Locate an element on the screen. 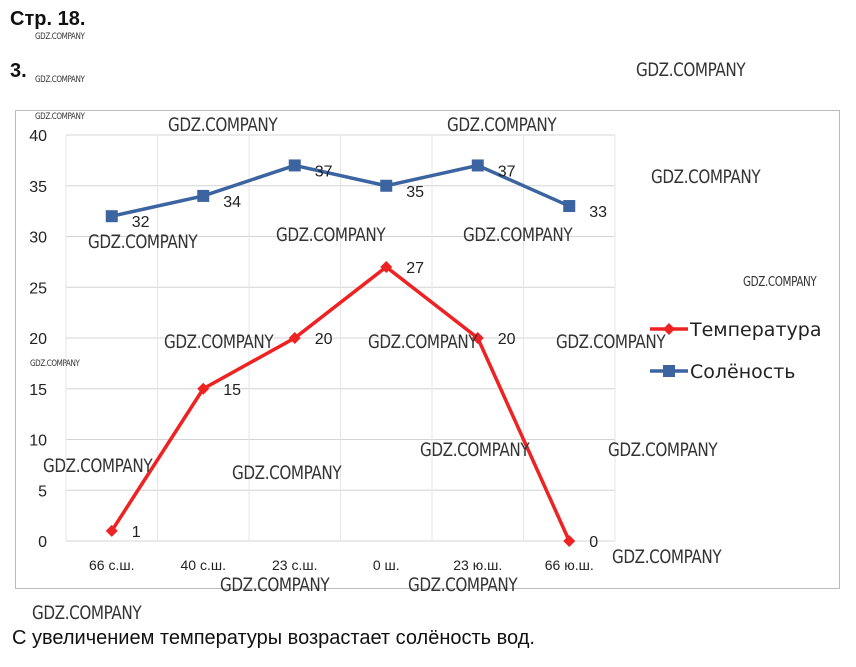 The image size is (856, 667). y-tick-label: 30 is located at coordinates (38, 238).